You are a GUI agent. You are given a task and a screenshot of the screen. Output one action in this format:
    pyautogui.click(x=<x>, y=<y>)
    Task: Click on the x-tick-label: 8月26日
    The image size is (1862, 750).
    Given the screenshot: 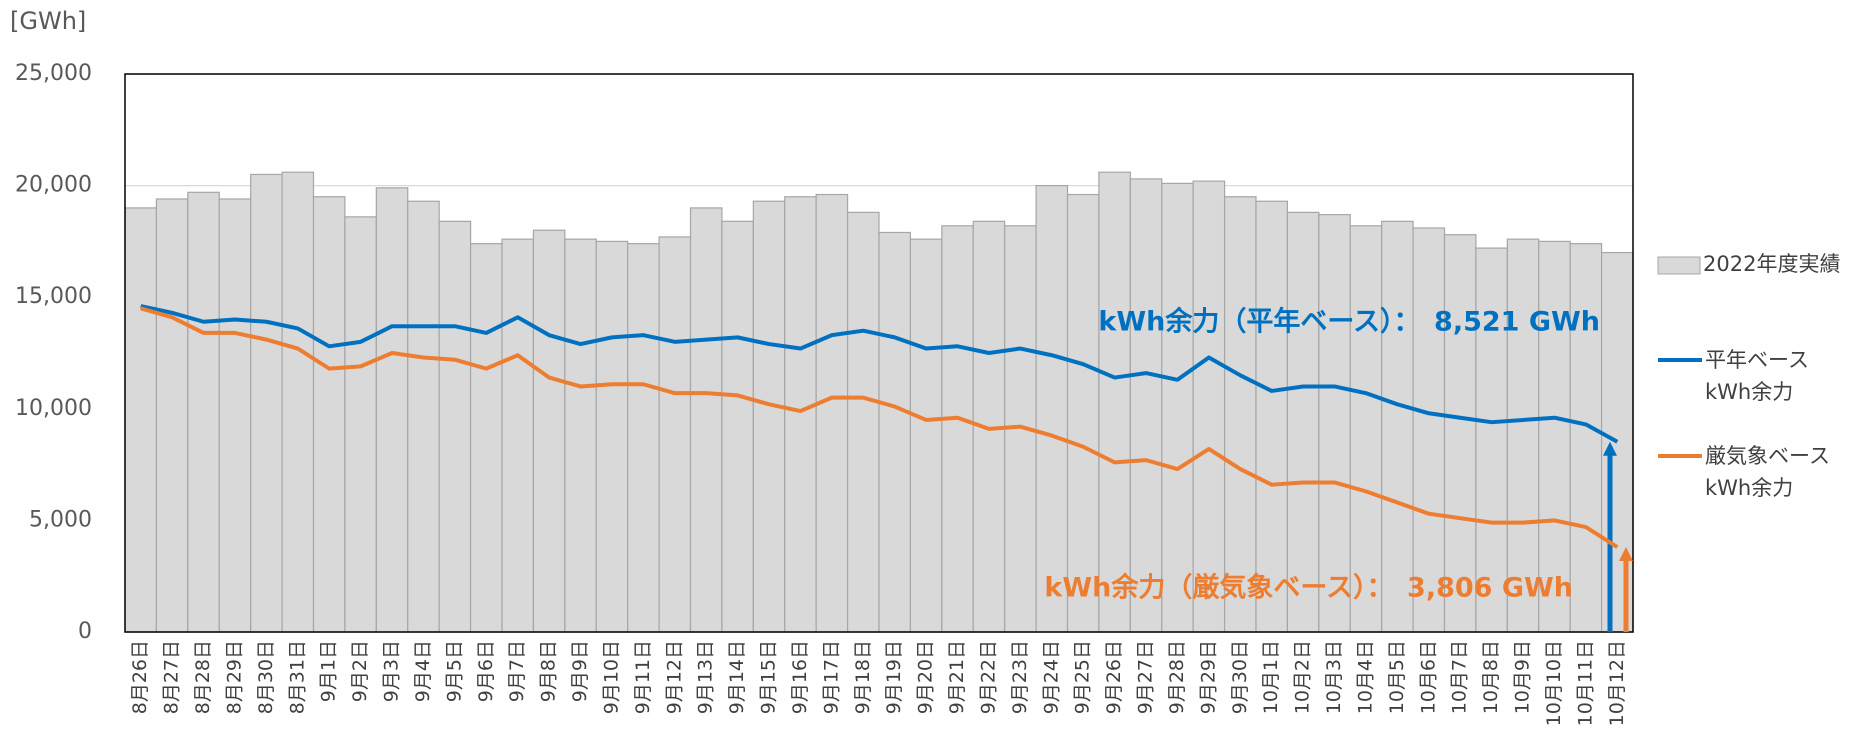 What is the action you would take?
    pyautogui.click(x=140, y=677)
    